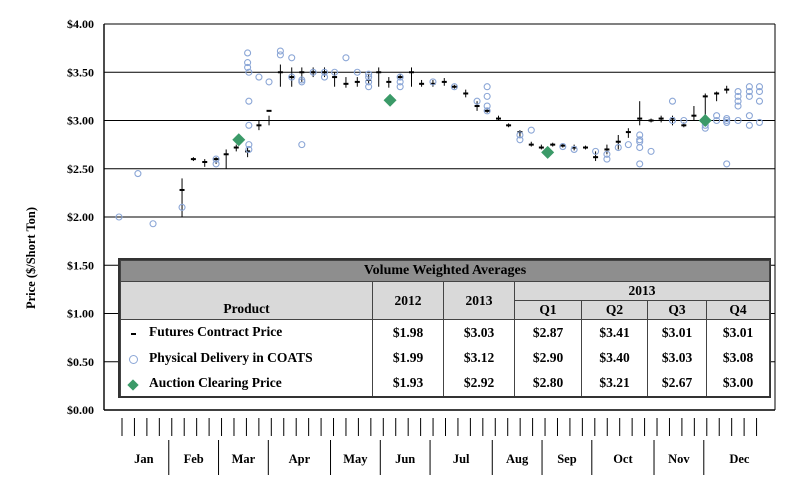 The image size is (796, 497). What do you see at coordinates (623, 459) in the screenshot?
I see `month-label: Oct` at bounding box center [623, 459].